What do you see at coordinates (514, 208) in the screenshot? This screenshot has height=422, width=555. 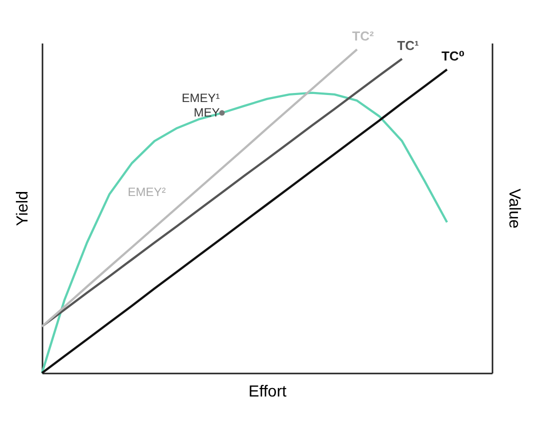 I see `y2-axis-title: Value` at bounding box center [514, 208].